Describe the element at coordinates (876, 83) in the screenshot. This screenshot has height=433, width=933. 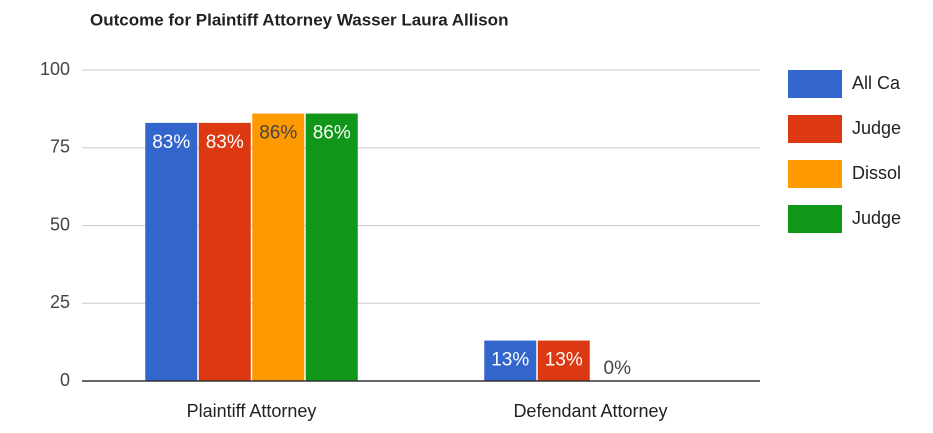
I see `legend-label: All Ca` at that location.